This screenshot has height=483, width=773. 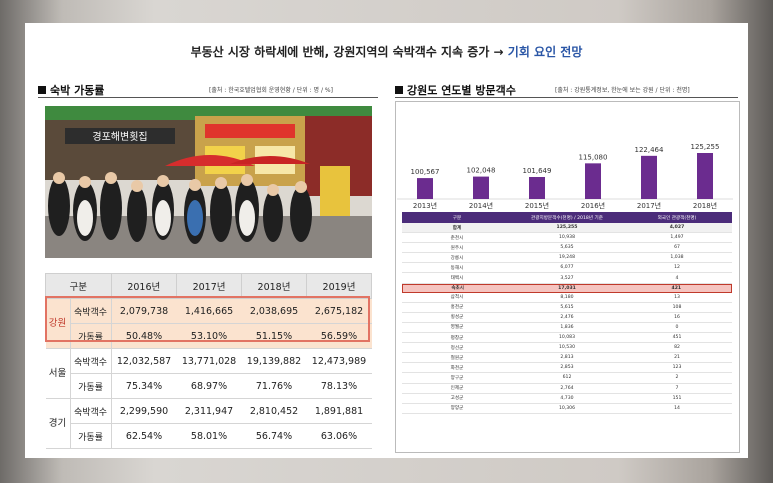 What do you see at coordinates (567, 278) in the screenshot?
I see `table-row: 태백시 3,527 4` at bounding box center [567, 278].